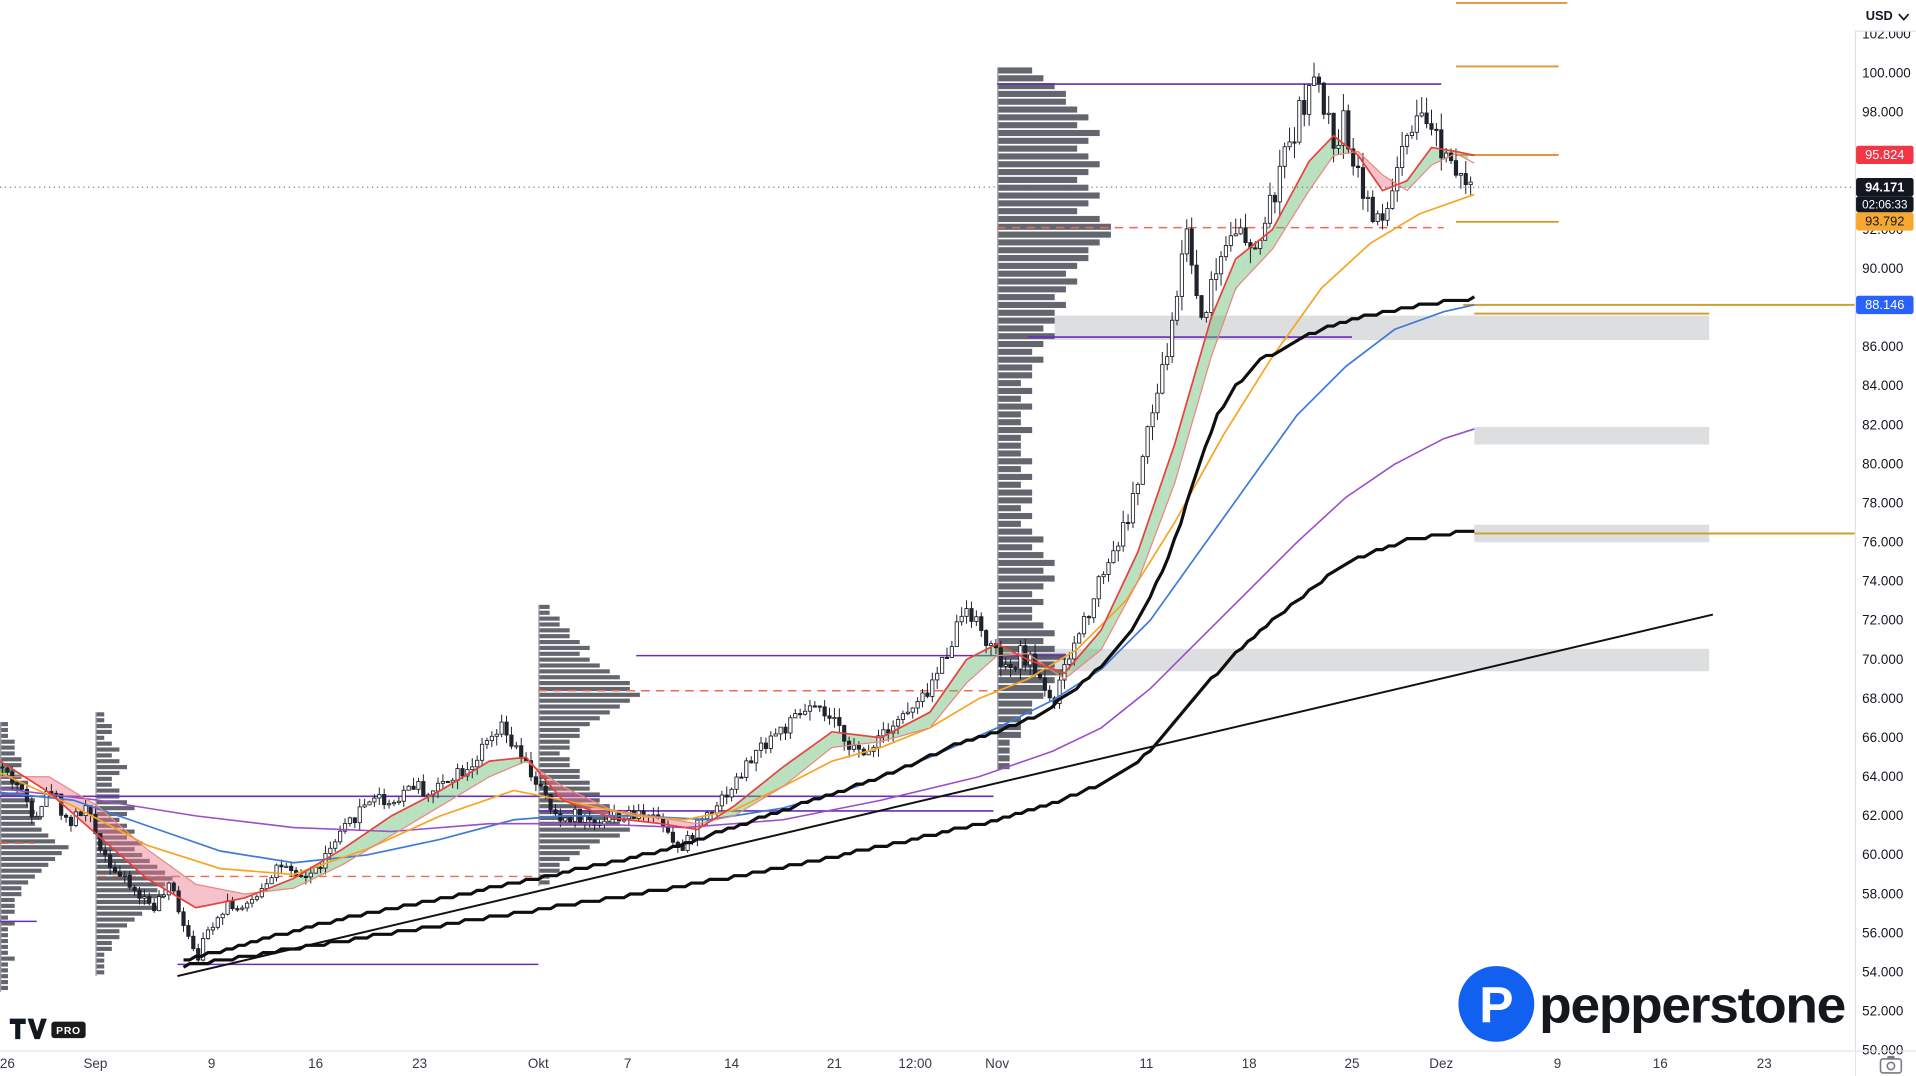 Image resolution: width=1916 pixels, height=1076 pixels. I want to click on svg-text: 62.000, so click(1882, 815).